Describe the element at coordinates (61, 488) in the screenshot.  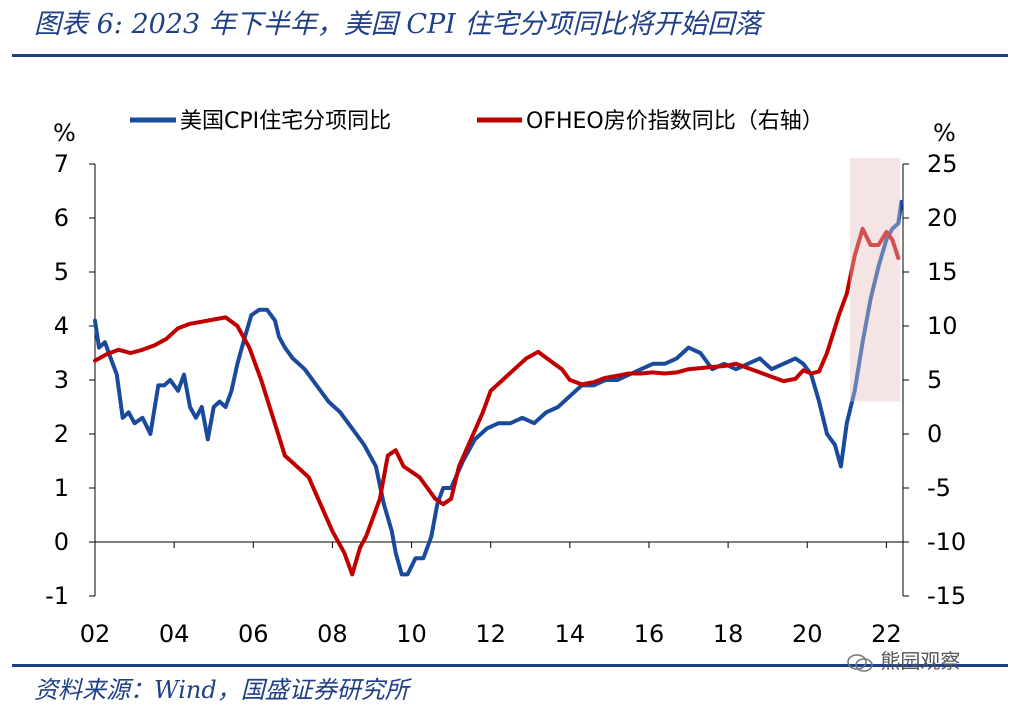
I see `left-tick-label: 1` at that location.